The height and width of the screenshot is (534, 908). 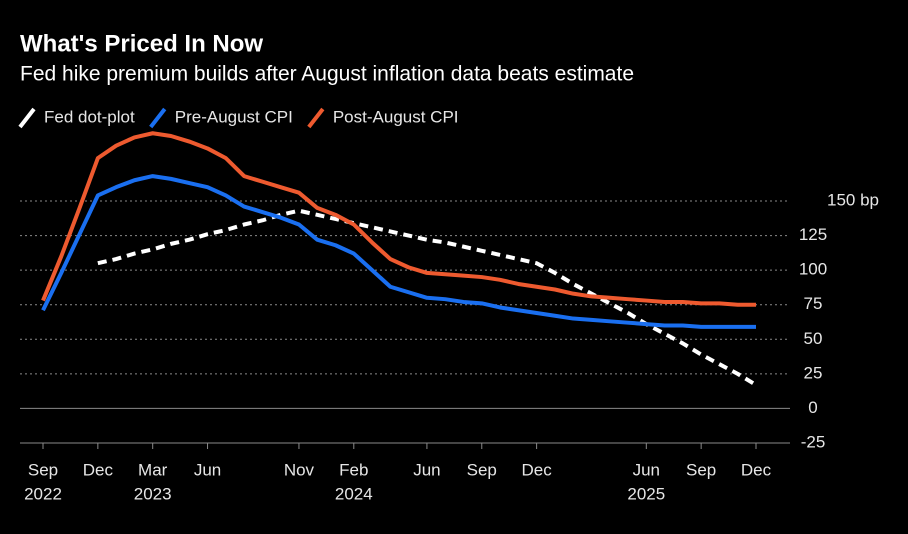 I want to click on x-tick-label: Feb, so click(x=353, y=469).